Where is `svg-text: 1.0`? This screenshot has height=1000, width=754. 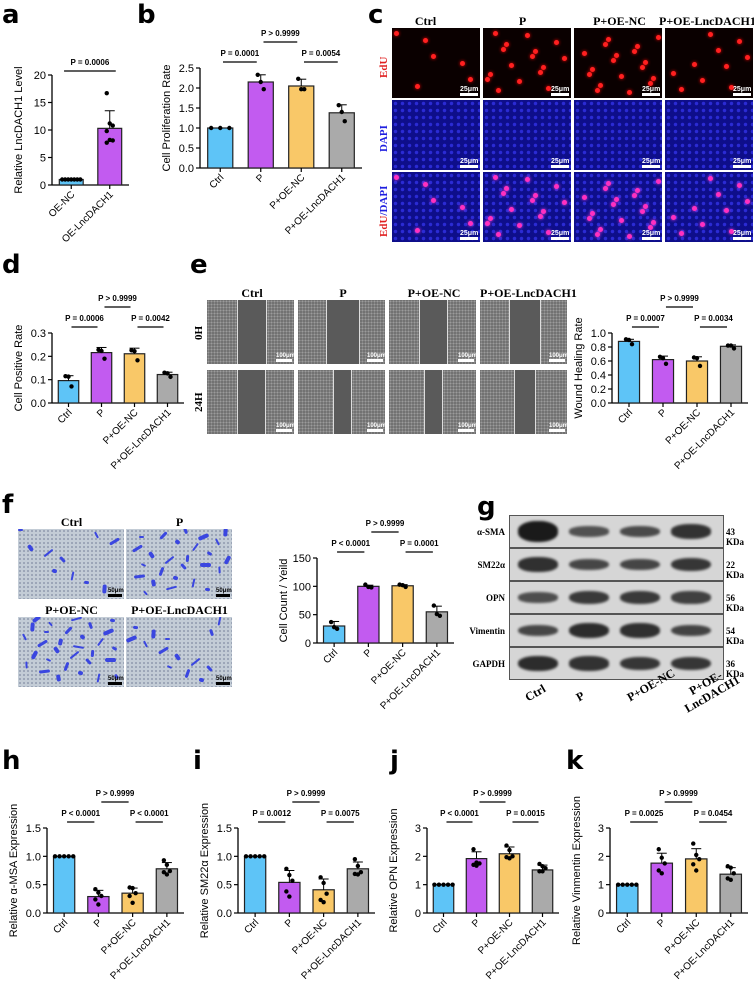 svg-text: 1.0 is located at coordinates (598, 334).